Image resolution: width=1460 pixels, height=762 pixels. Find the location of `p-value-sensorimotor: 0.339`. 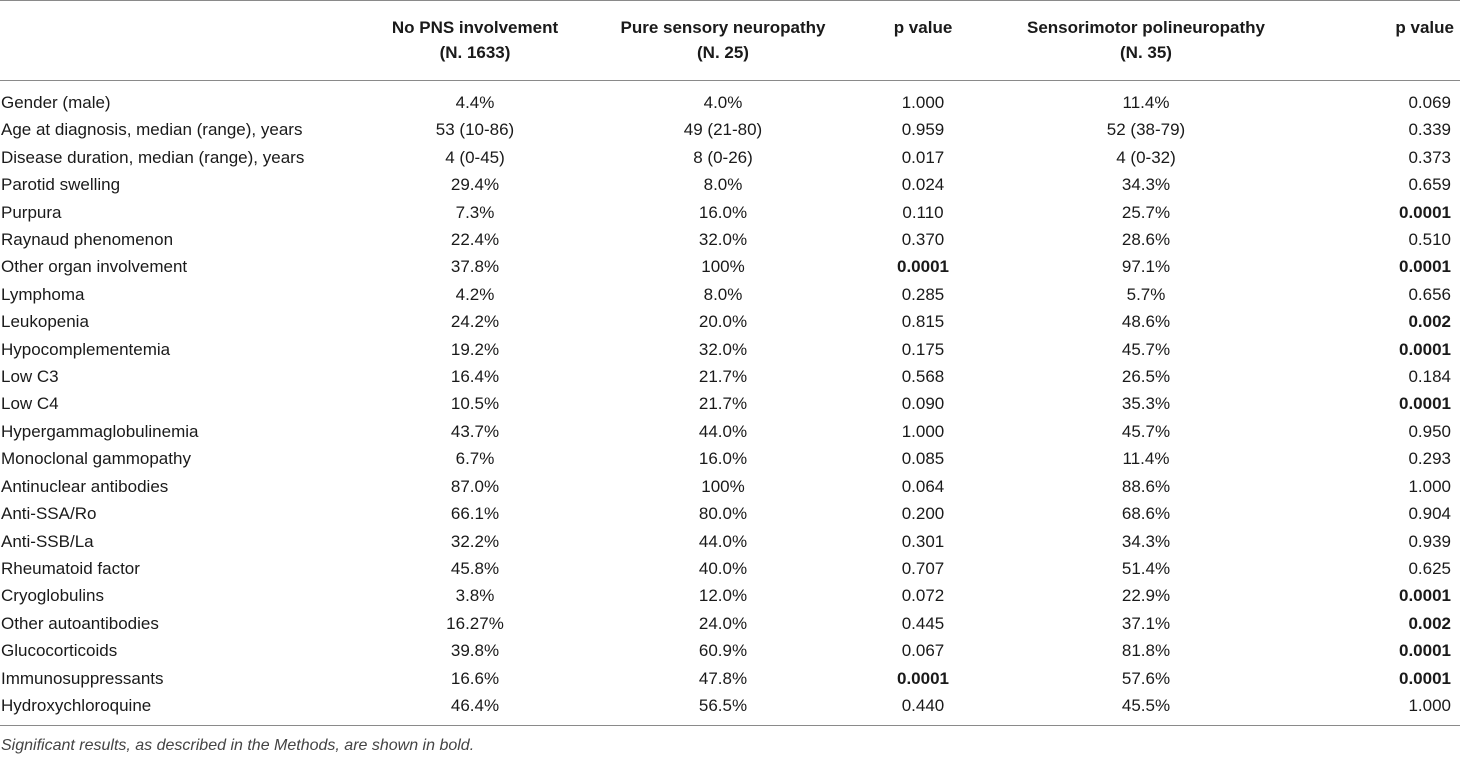

p-value-sensorimotor: 0.339 is located at coordinates (1429, 130).